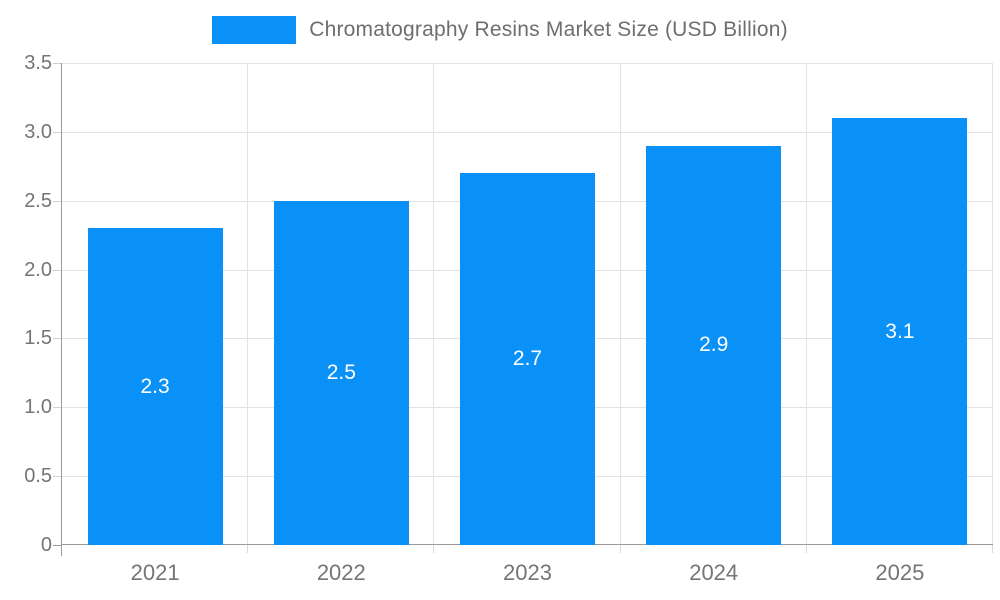 The width and height of the screenshot is (1000, 600). Describe the element at coordinates (254, 30) in the screenshot. I see `legend-swatch` at that location.